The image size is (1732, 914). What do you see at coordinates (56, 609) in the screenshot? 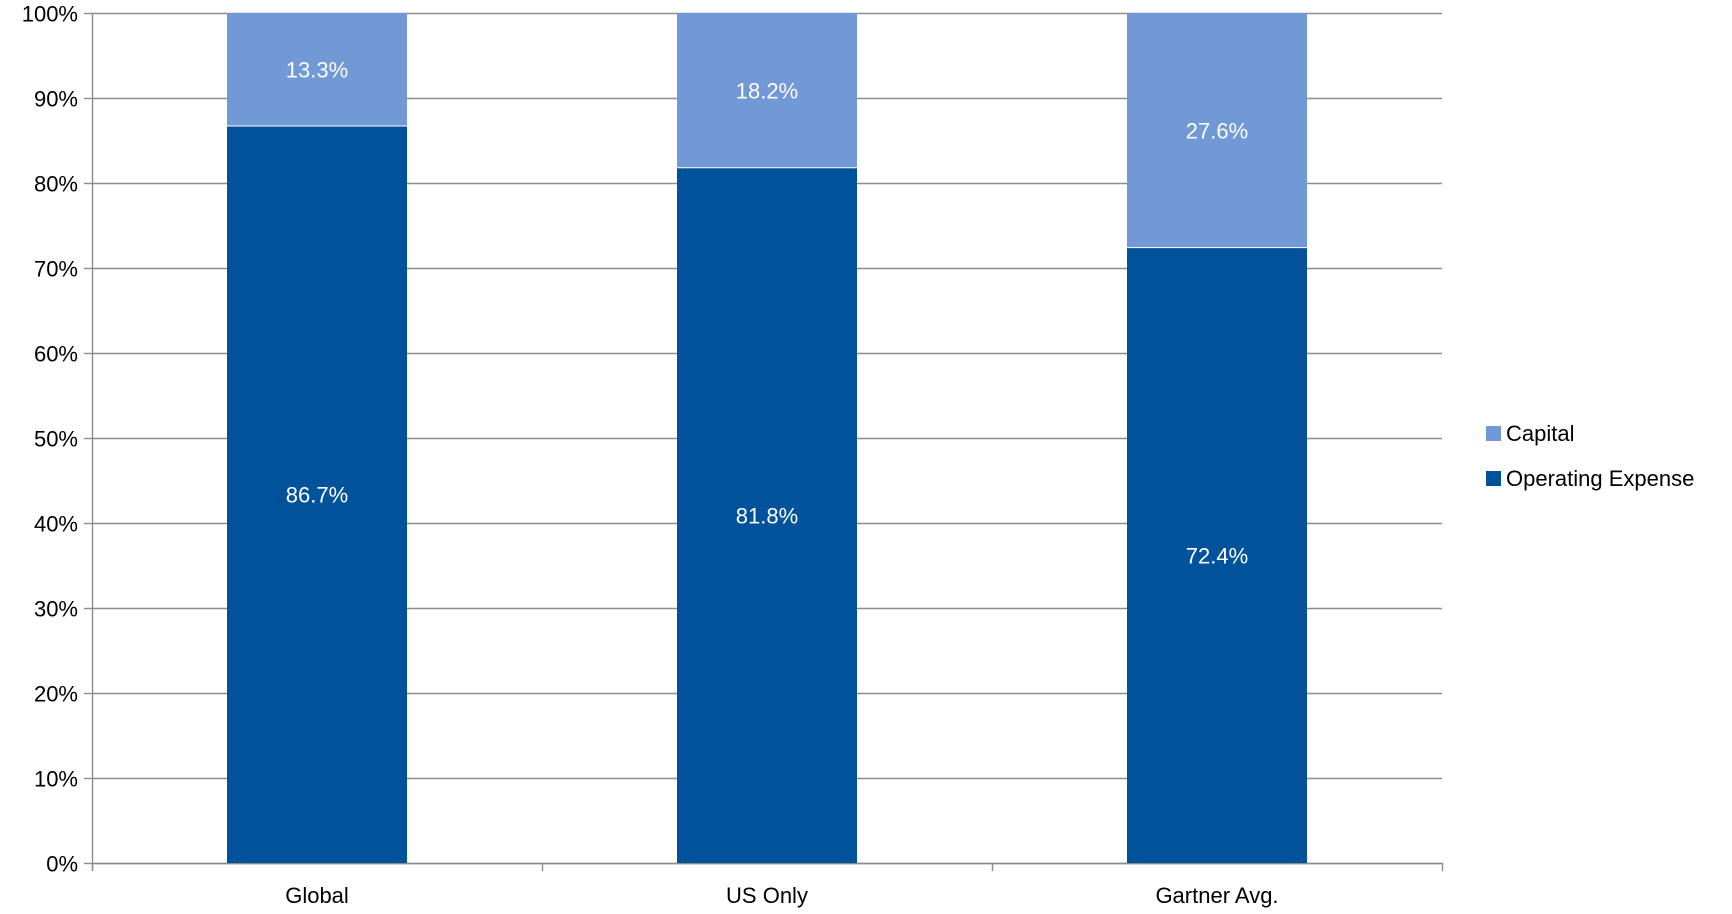
I see `y-tick-label: 30%` at bounding box center [56, 609].